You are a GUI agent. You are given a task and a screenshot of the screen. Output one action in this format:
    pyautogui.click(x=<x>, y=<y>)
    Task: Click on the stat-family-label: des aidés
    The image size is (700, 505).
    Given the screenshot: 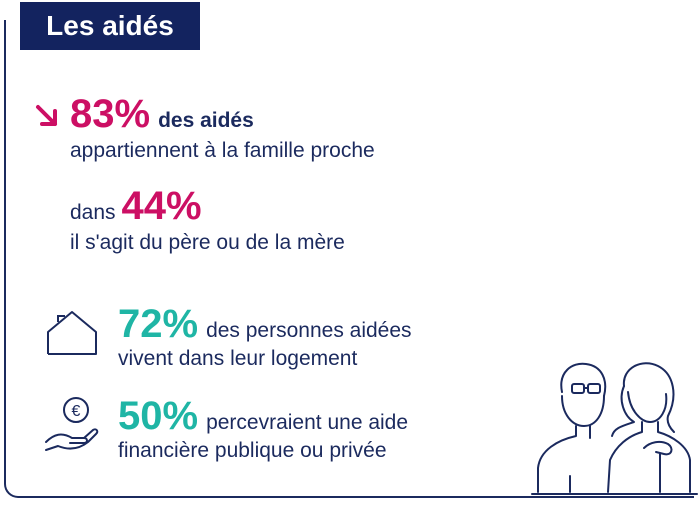 What is the action you would take?
    pyautogui.click(x=206, y=120)
    